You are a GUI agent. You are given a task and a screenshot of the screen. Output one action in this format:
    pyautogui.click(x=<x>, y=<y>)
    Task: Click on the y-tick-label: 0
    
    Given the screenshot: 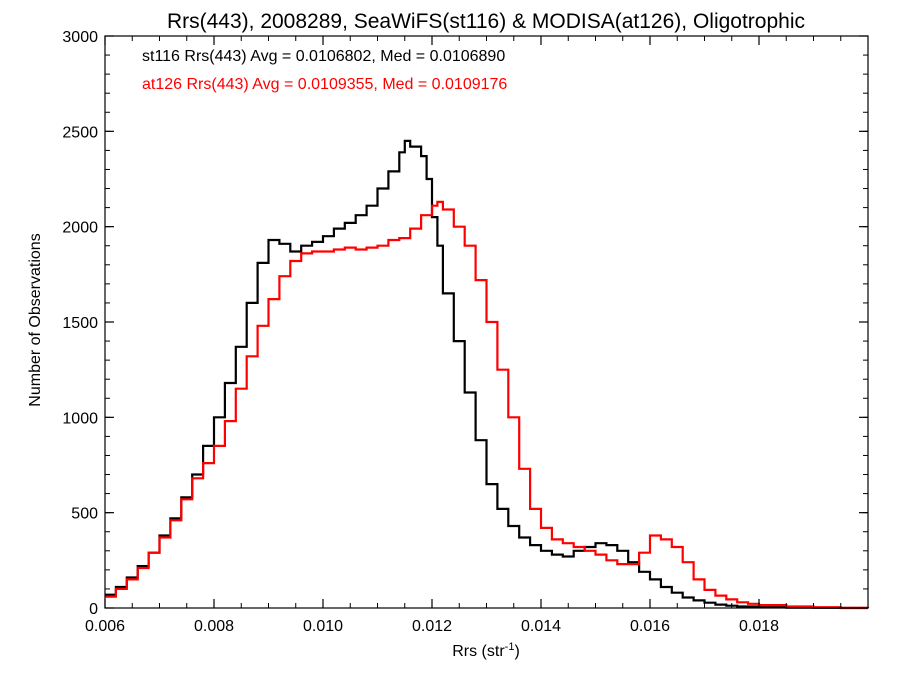 What is the action you would take?
    pyautogui.click(x=93, y=609)
    